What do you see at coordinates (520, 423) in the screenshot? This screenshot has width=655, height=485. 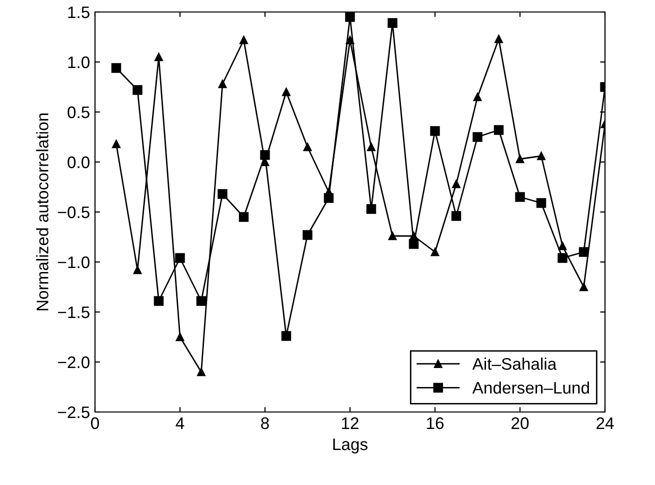 I see `x-tick-label: 20` at bounding box center [520, 423].